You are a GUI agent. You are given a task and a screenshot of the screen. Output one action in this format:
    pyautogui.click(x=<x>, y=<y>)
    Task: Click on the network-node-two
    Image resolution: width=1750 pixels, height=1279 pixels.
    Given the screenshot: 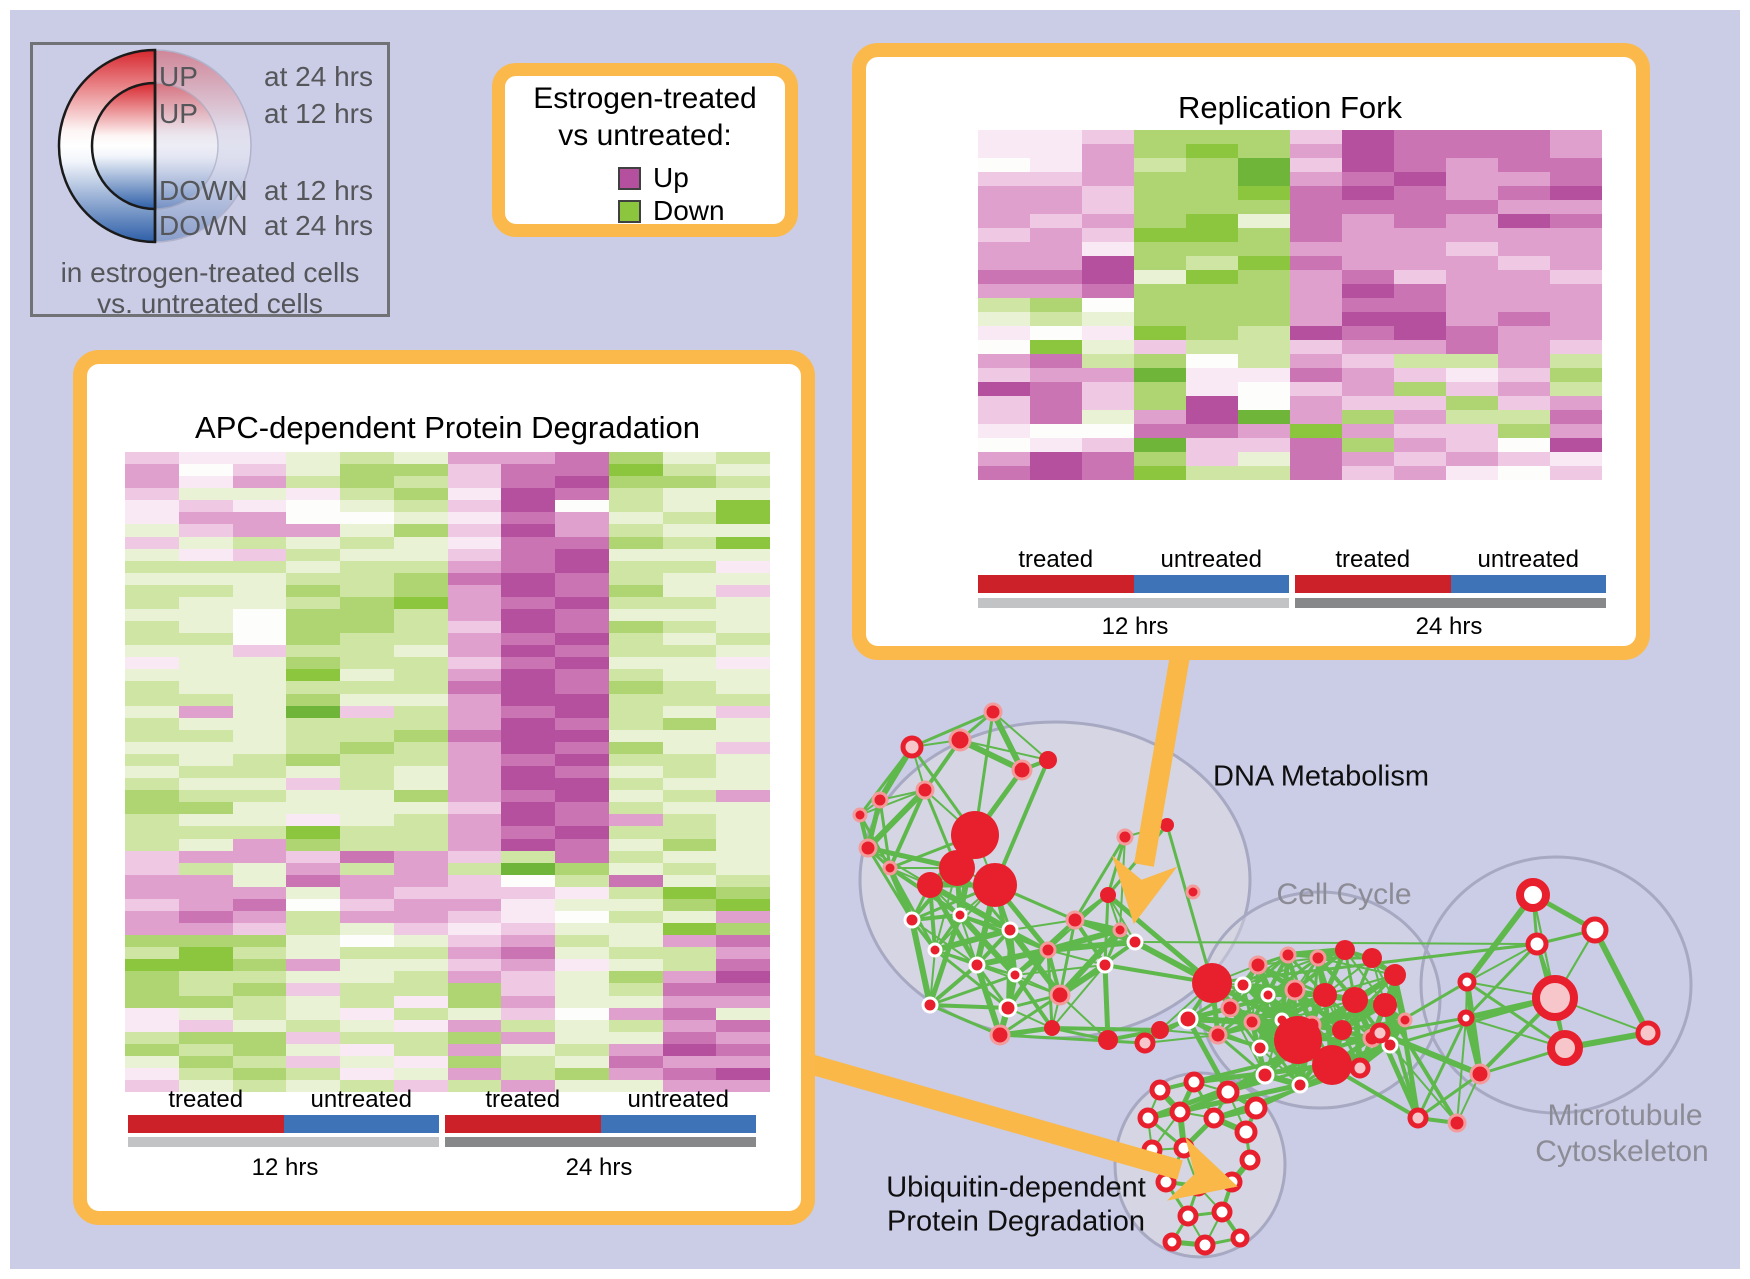 What is the action you would take?
    pyautogui.click(x=1457, y=1123)
    